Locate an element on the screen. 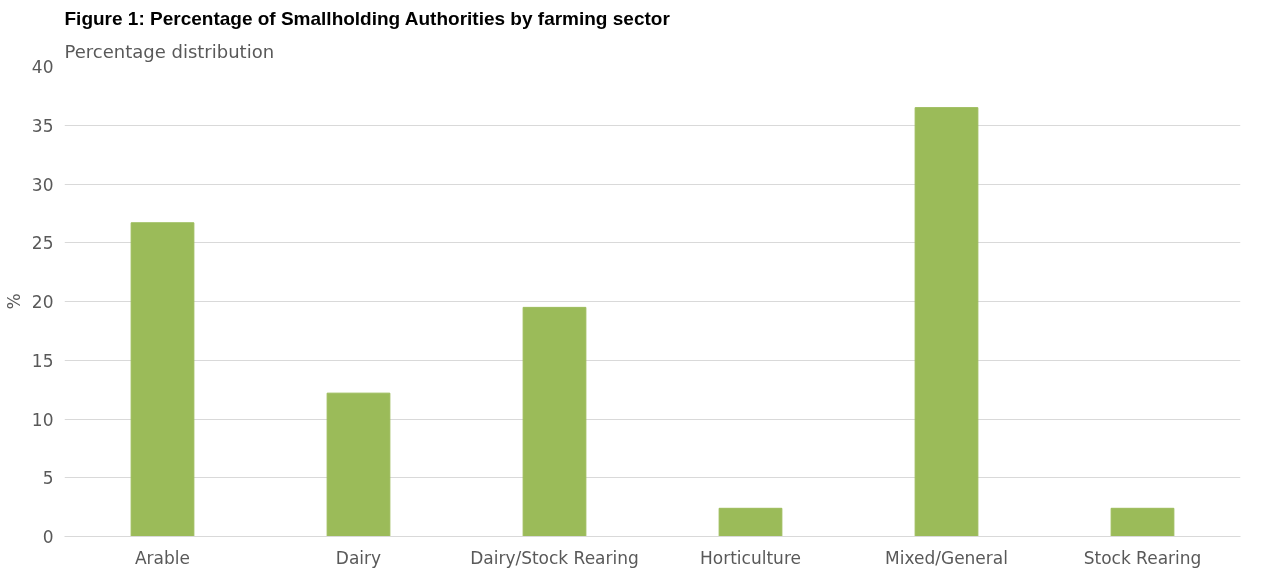  y-tick-label: 10 is located at coordinates (42, 419).